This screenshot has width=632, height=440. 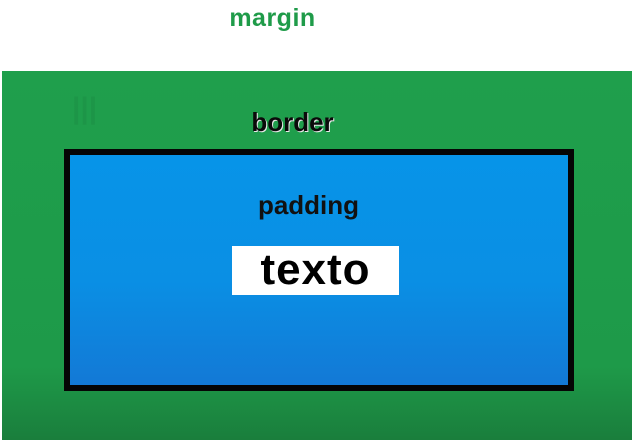 I want to click on margin-label: margin, so click(x=272, y=18).